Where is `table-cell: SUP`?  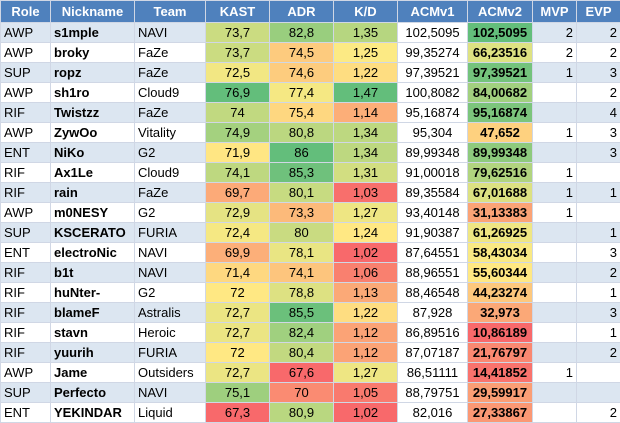
table-cell: SUP is located at coordinates (26, 73).